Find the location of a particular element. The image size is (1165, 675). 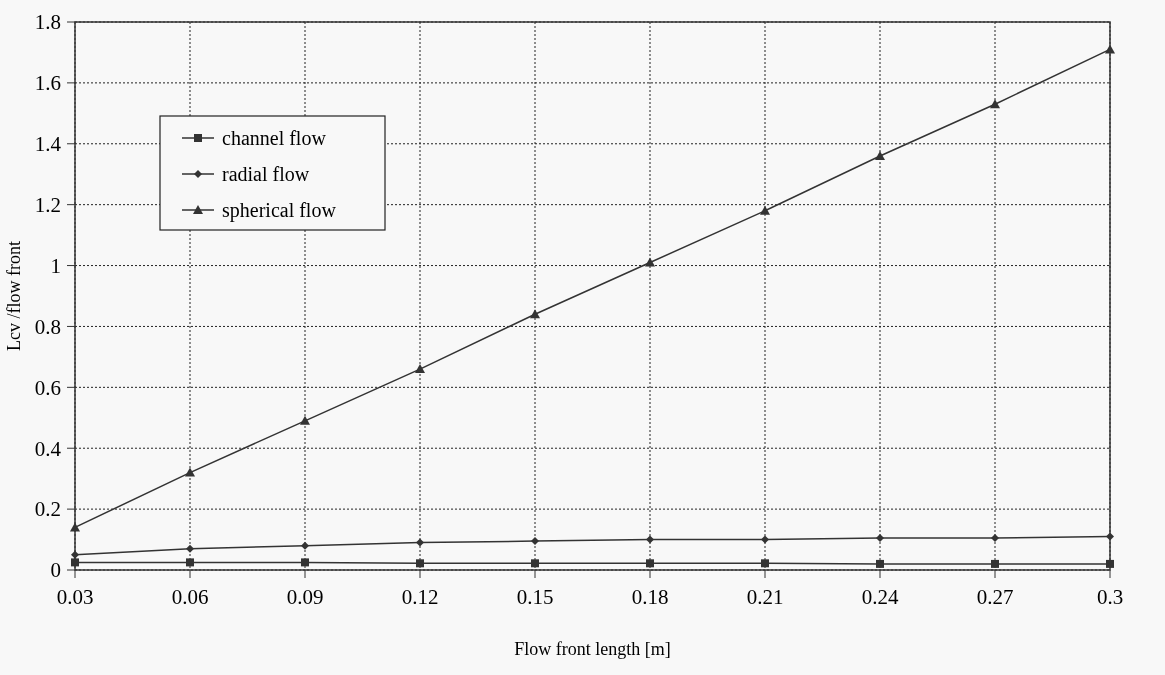

x-tick-label: 0.09 is located at coordinates (305, 597).